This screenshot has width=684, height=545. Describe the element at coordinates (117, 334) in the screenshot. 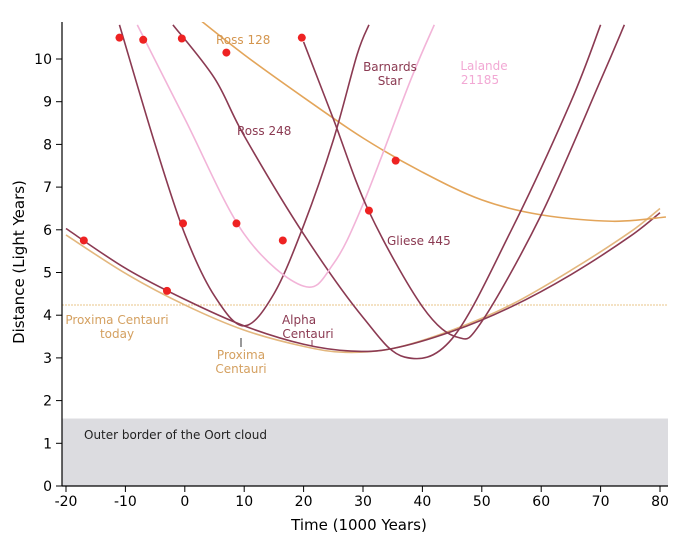

I see `label-proxima-today-line2: today` at that location.